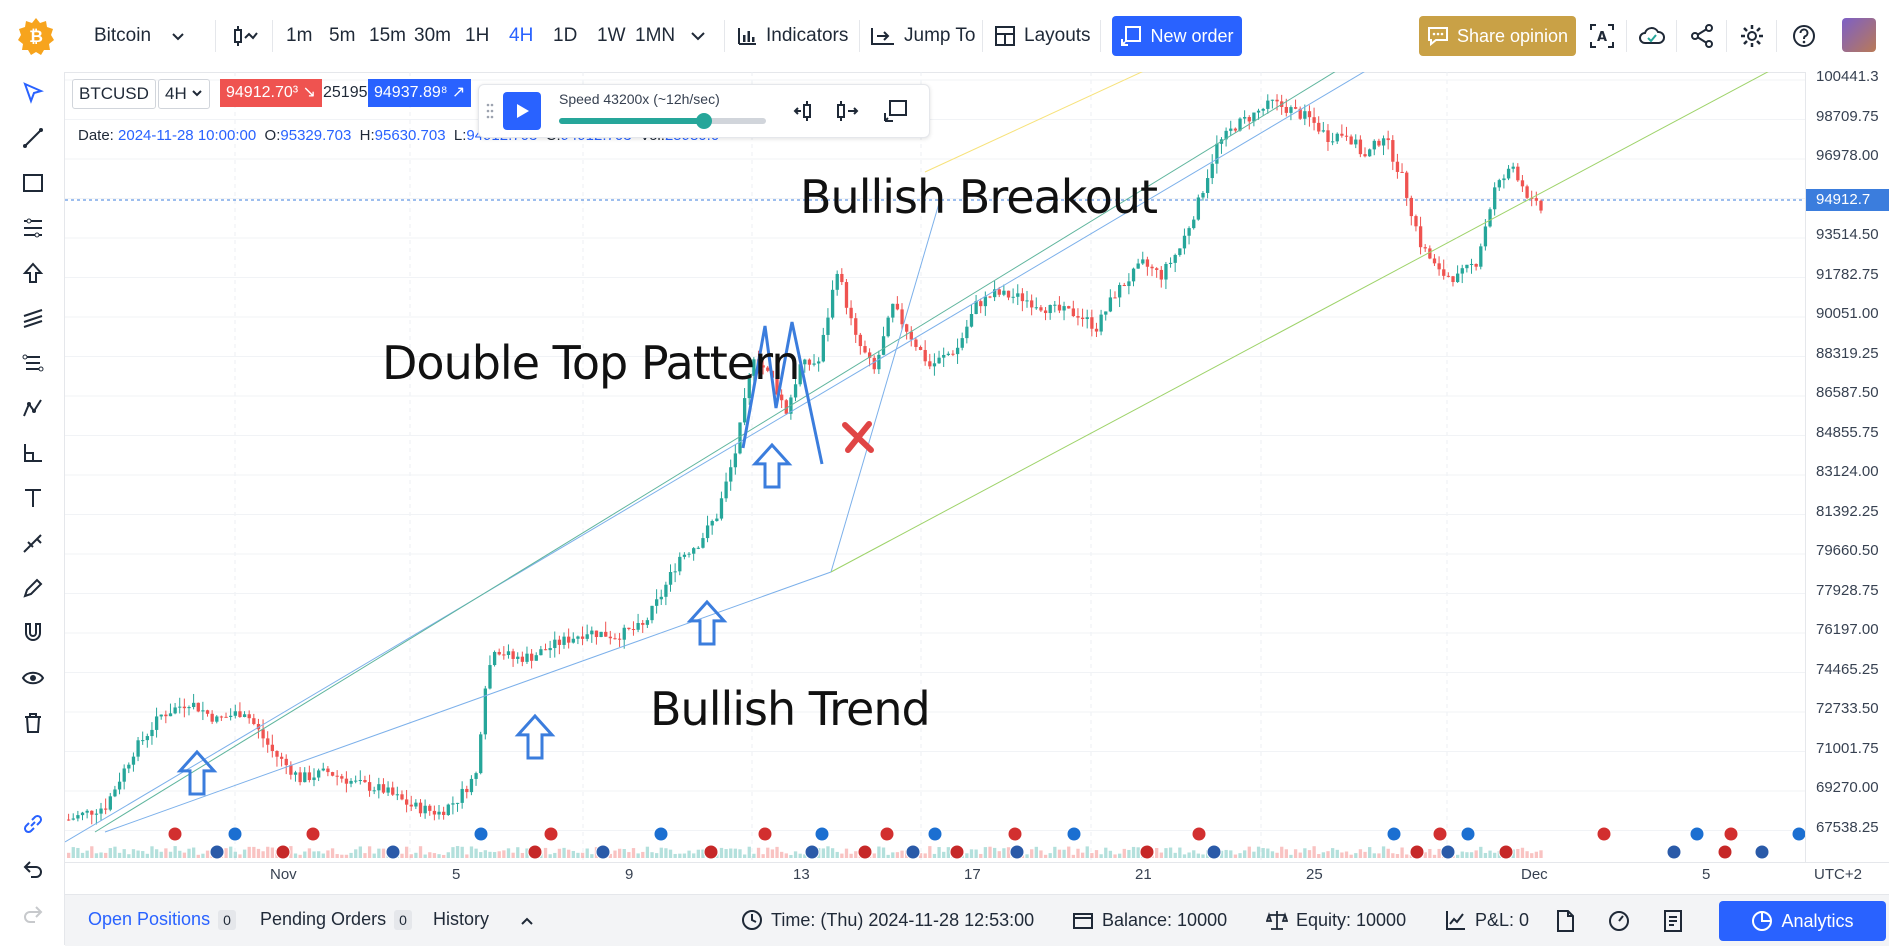 The width and height of the screenshot is (1889, 946). I want to click on screenshot-text-icon: A, so click(1602, 36).